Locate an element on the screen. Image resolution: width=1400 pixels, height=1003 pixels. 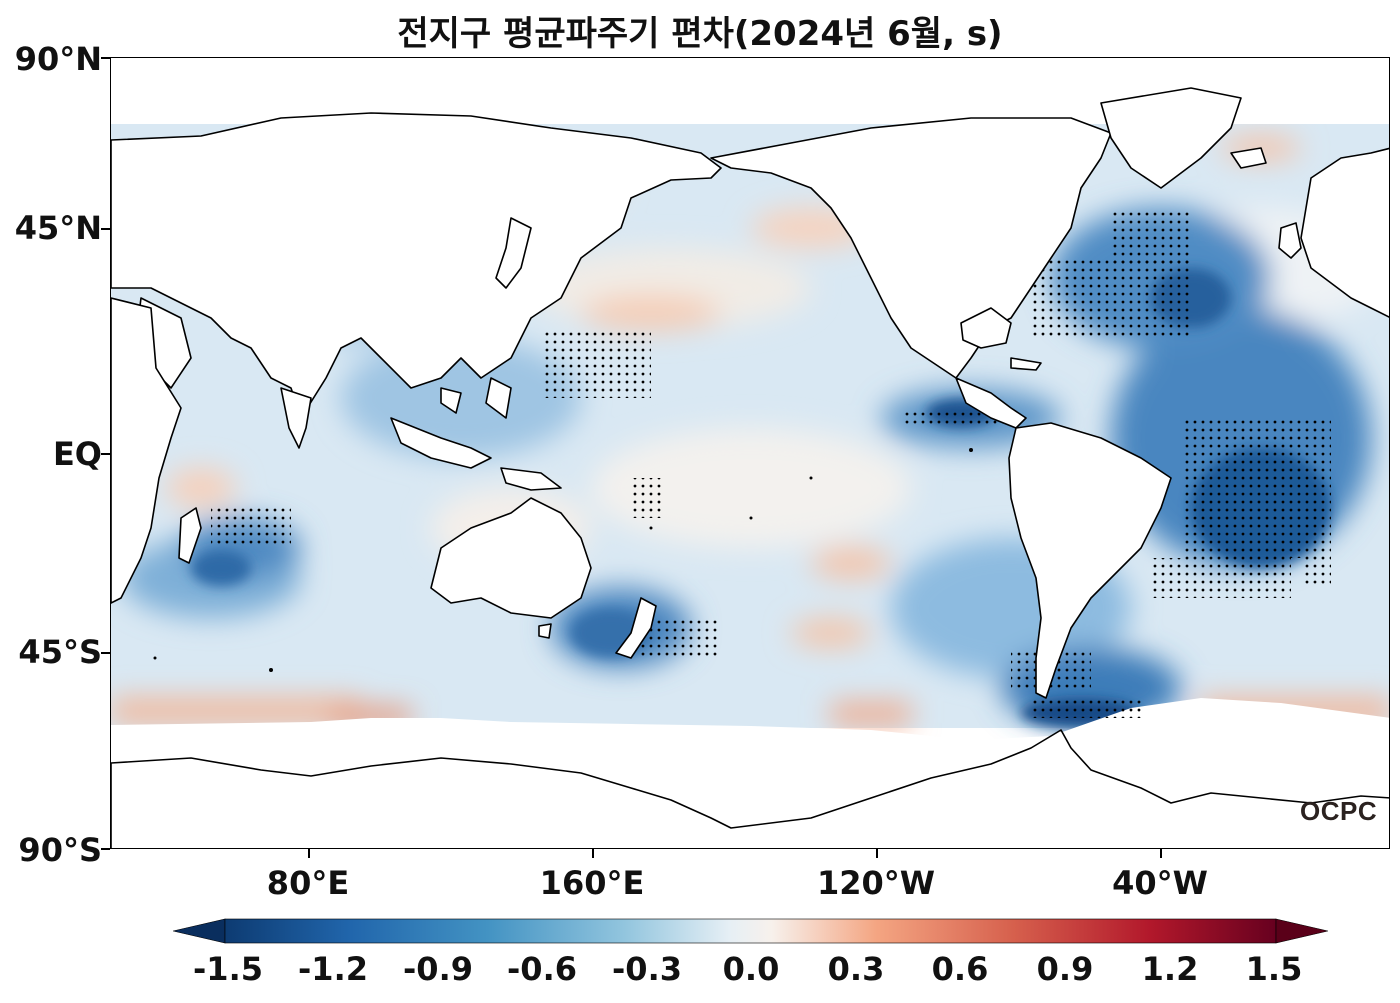
australia-landmass is located at coordinates (511, 558).